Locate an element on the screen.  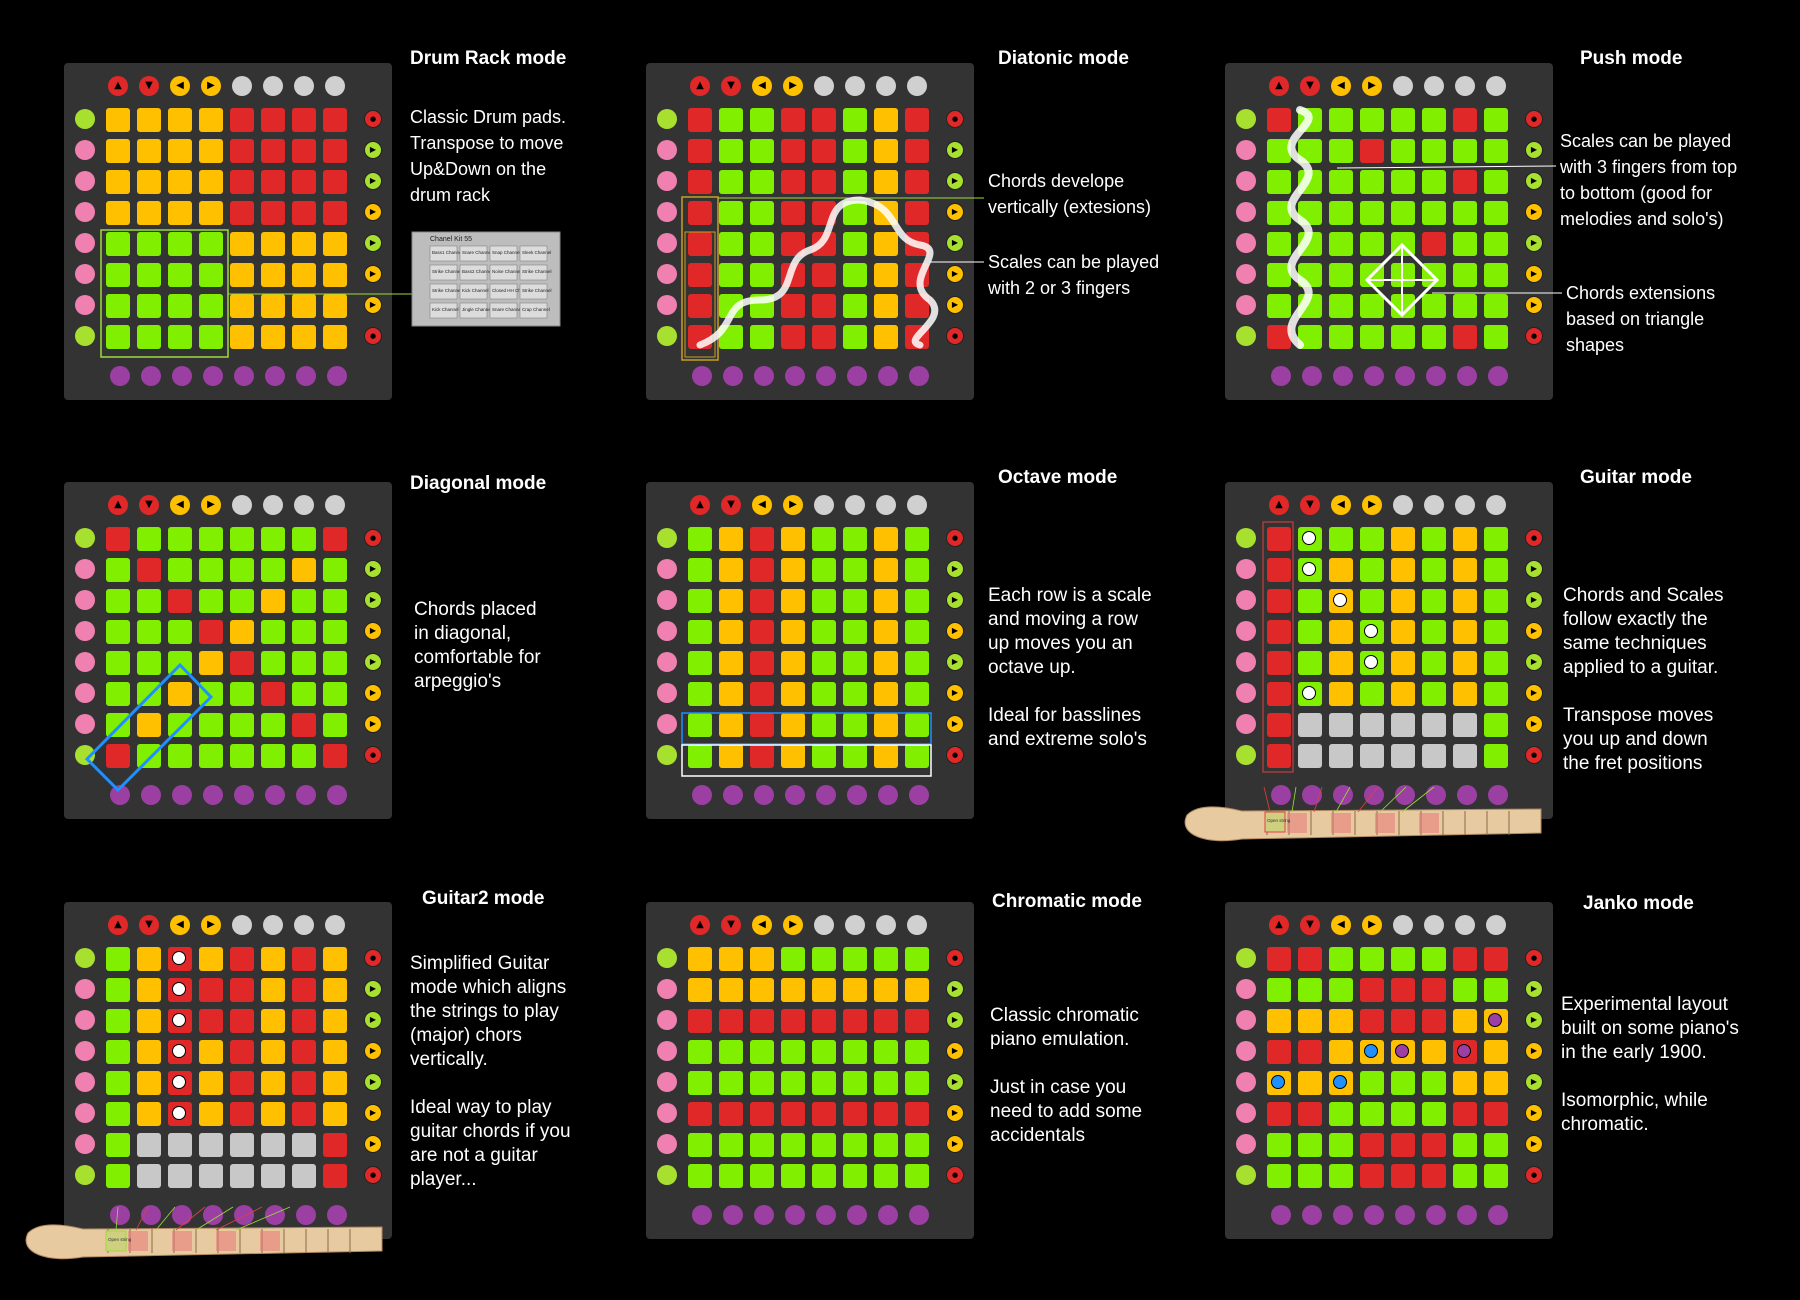
scene-launch-button: ● is located at coordinates (1534, 538).